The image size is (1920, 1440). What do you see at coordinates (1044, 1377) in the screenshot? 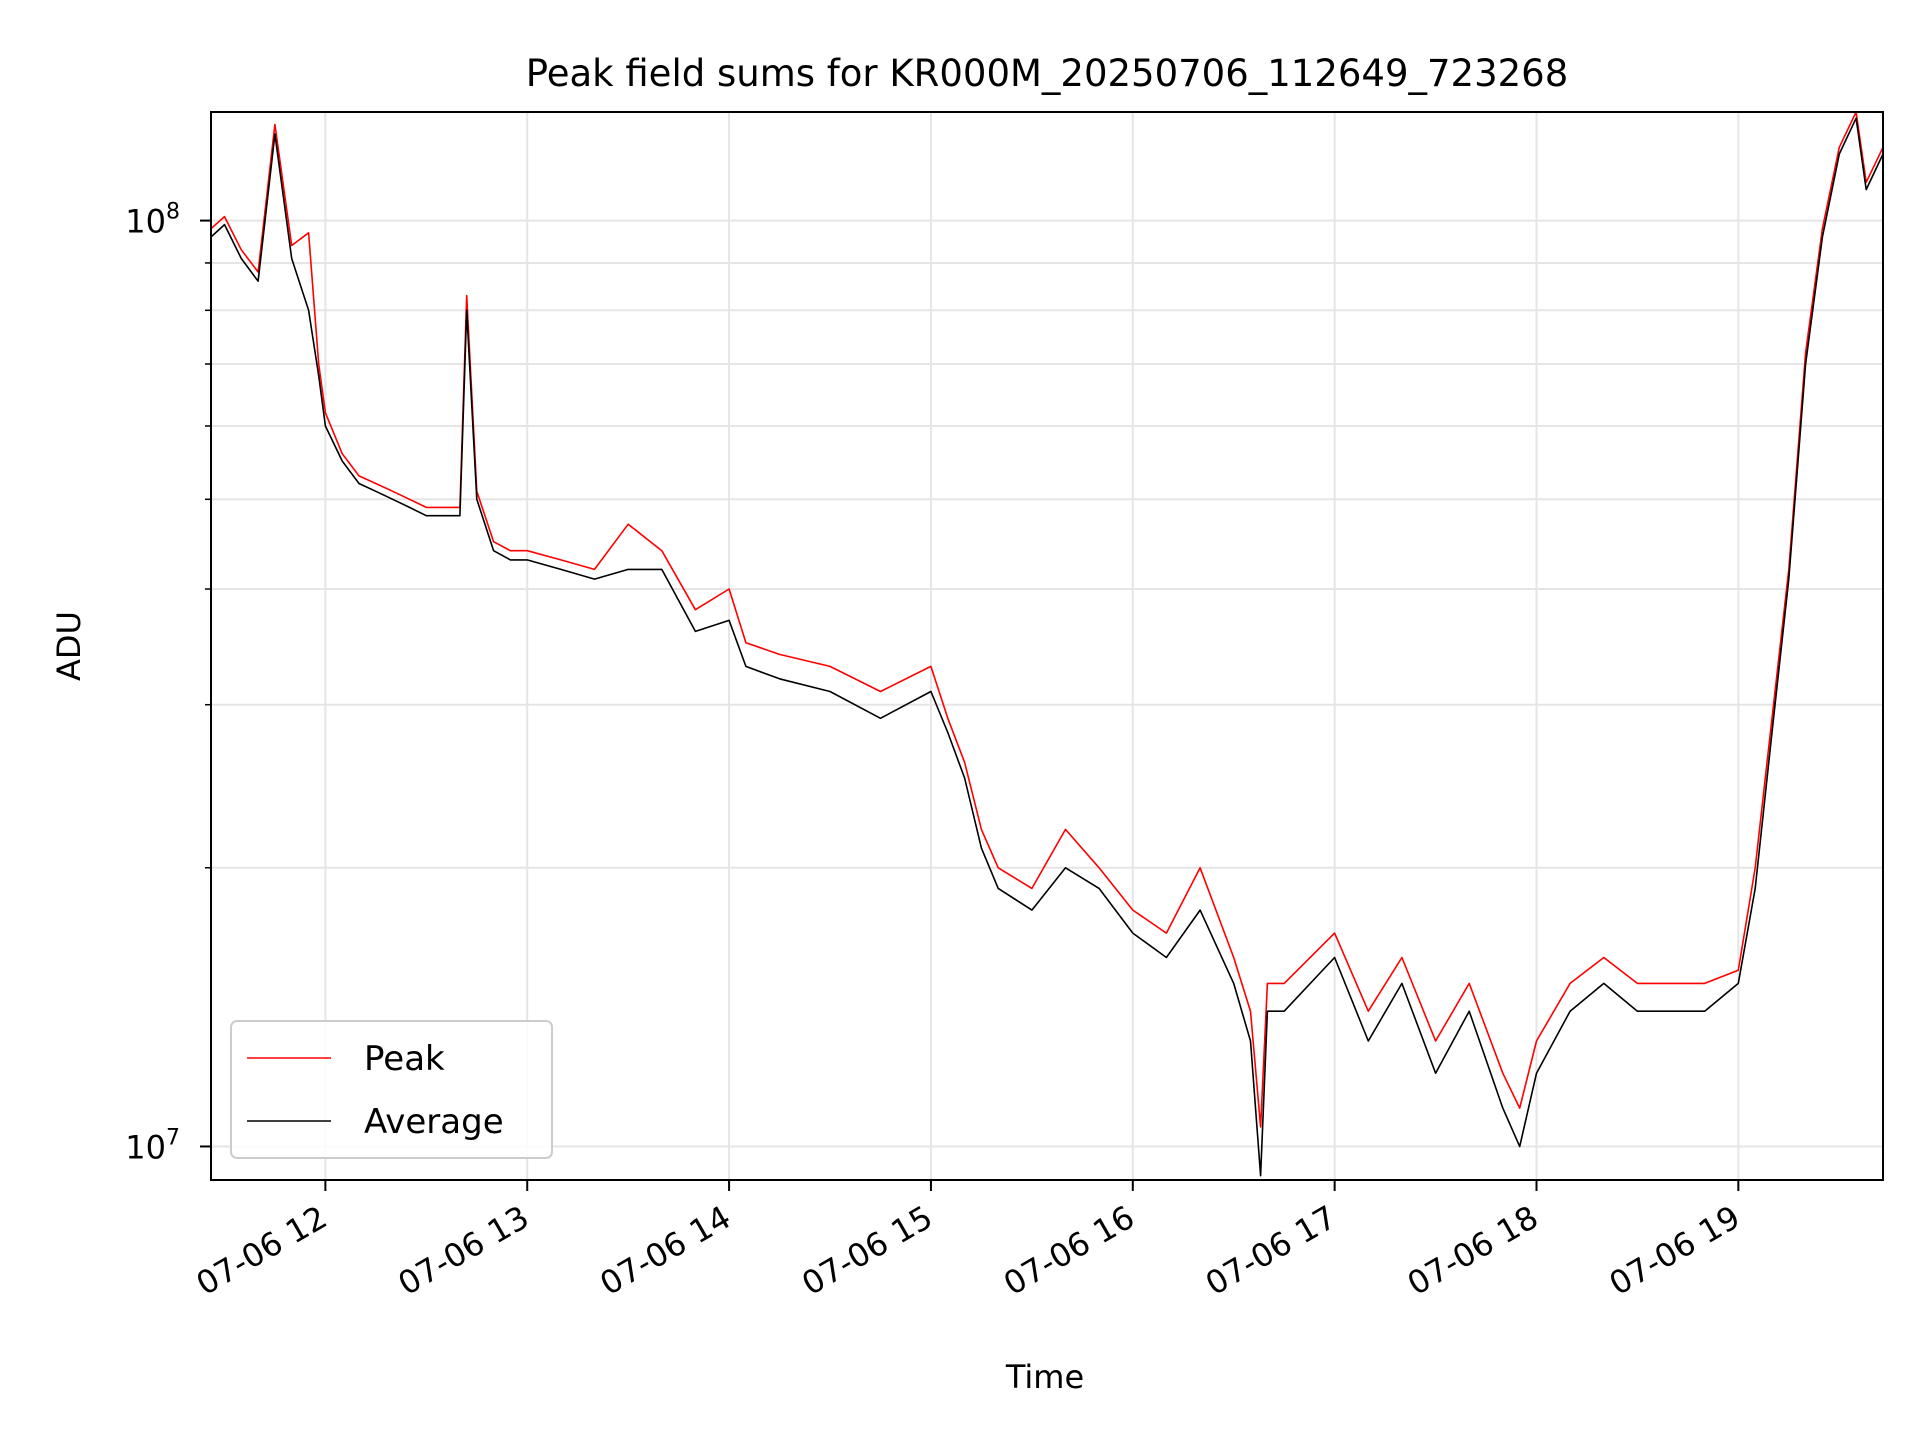
I see `x-axis-label: Time` at bounding box center [1044, 1377].